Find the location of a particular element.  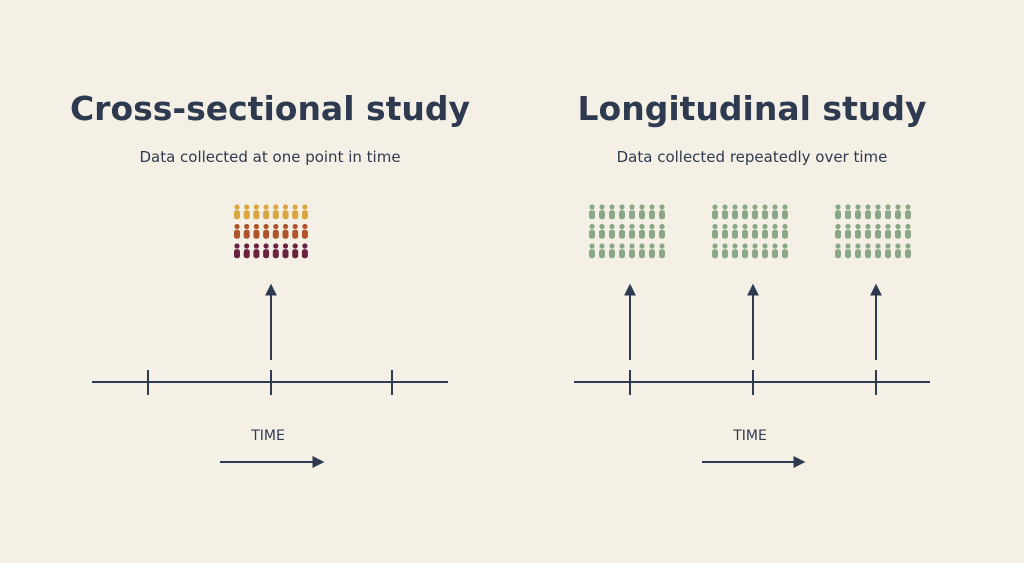

subtitle: Data collected at one point in time is located at coordinates (269, 157).